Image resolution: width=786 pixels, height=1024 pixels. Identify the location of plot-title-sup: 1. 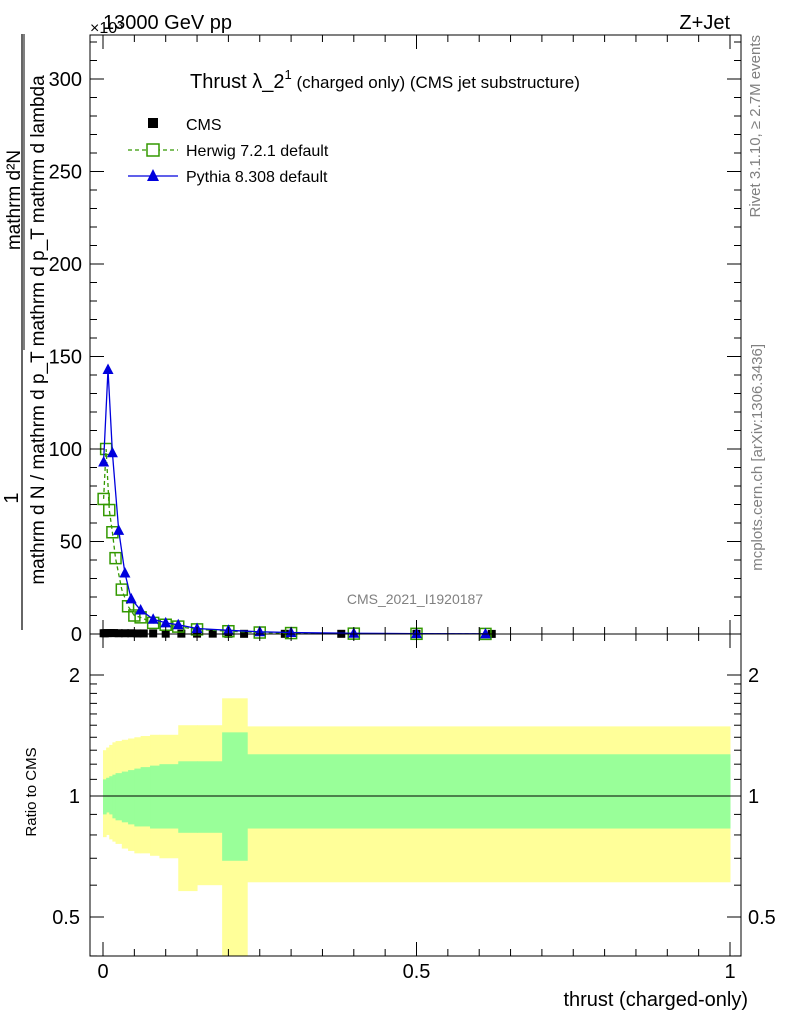
(287, 74).